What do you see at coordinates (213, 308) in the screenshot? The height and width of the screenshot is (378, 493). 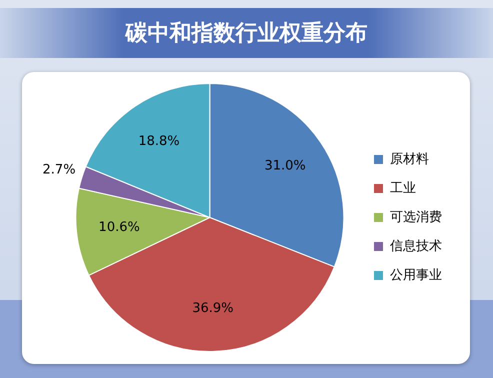 I see `data-label: 36.9%` at bounding box center [213, 308].